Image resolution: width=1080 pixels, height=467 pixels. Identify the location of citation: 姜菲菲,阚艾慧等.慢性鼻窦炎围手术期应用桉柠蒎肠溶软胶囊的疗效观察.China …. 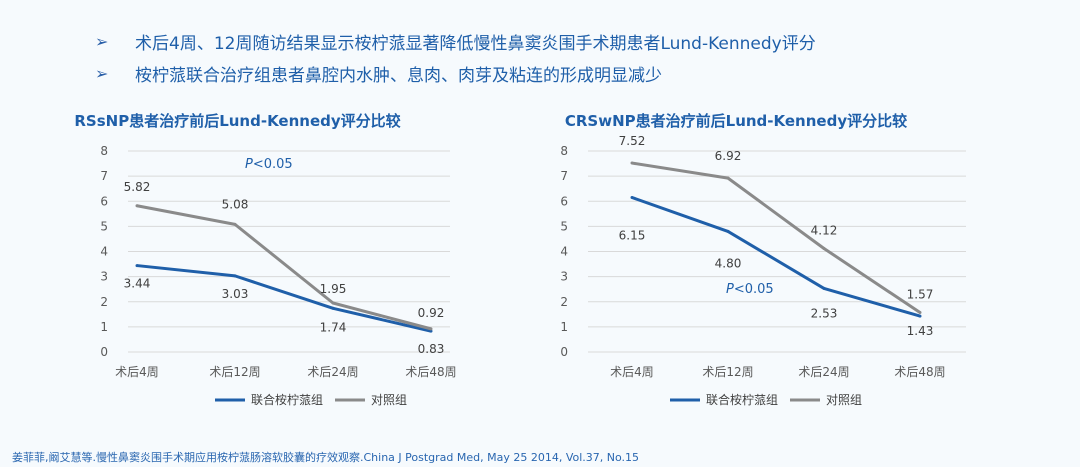
(326, 457).